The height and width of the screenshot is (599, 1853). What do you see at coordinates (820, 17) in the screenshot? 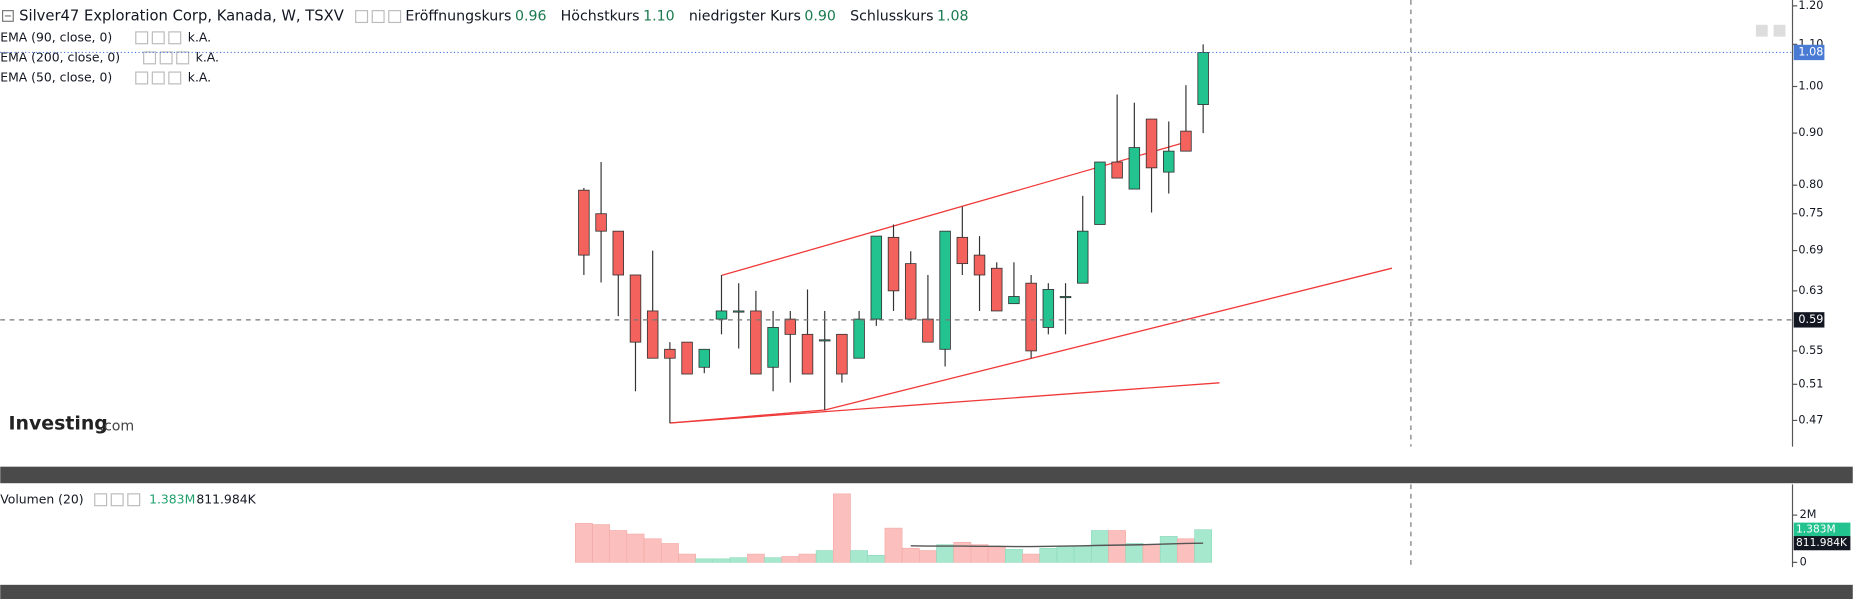
I see `ohlc-value: 0.90` at bounding box center [820, 17].